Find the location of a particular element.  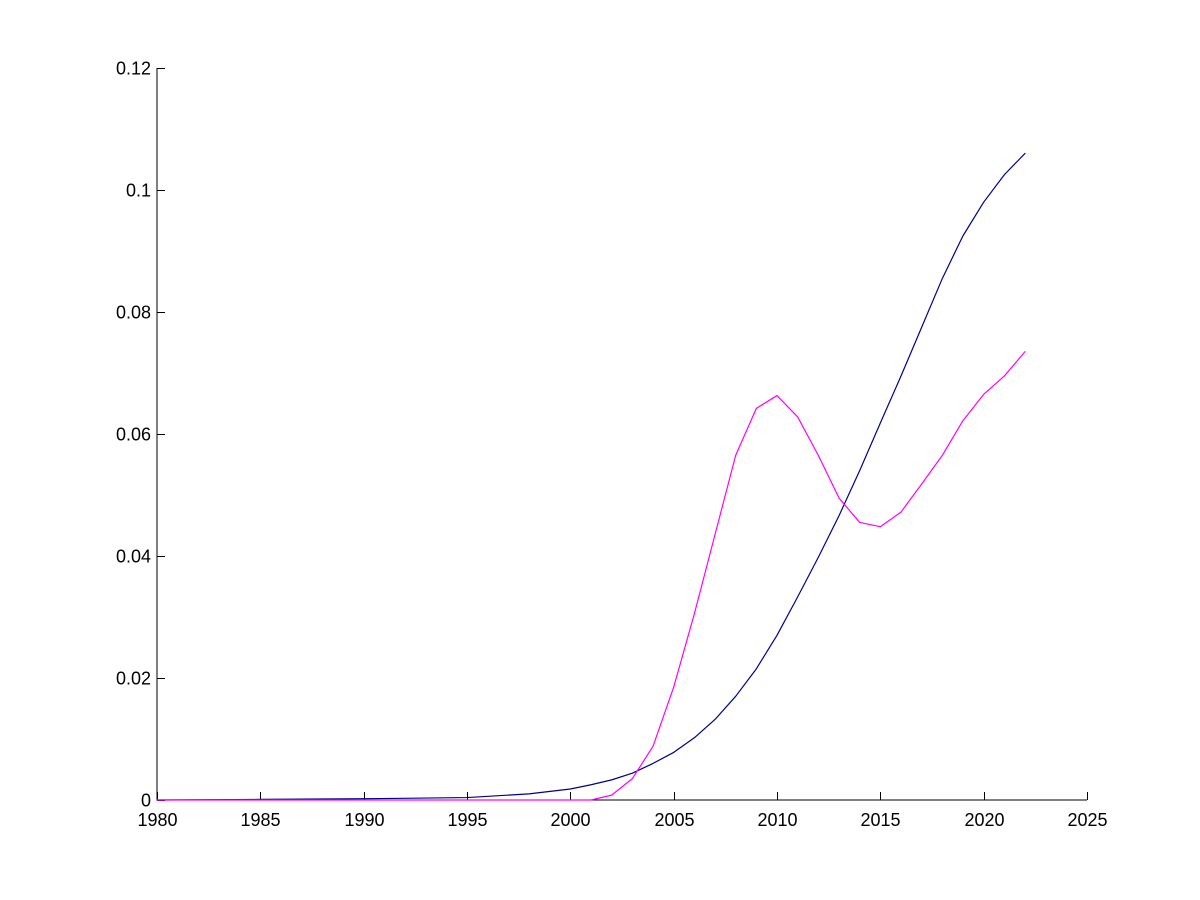

x-tick-label: 1985 is located at coordinates (260, 820).